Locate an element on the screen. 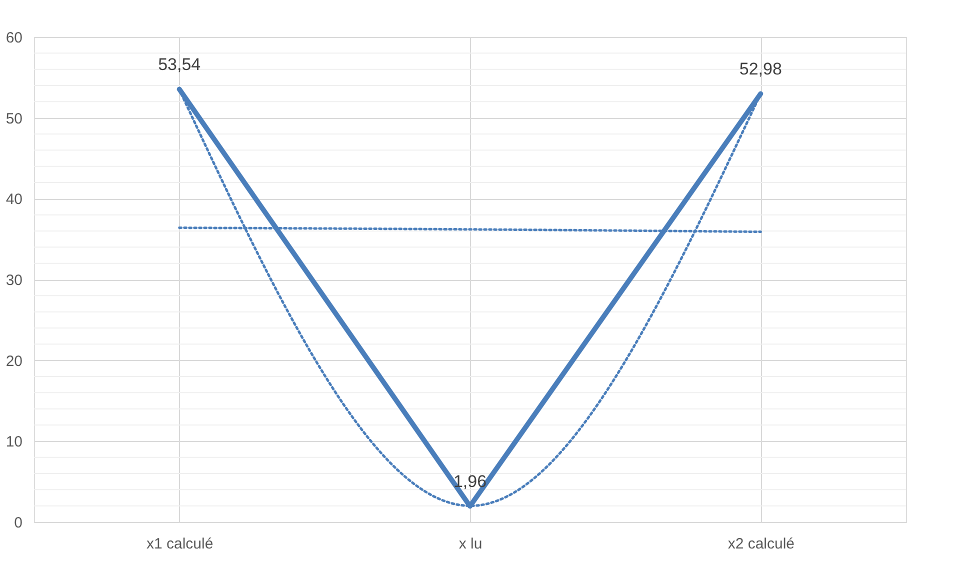 The width and height of the screenshot is (960, 581). x-tick-label: x2 calculé is located at coordinates (761, 544).